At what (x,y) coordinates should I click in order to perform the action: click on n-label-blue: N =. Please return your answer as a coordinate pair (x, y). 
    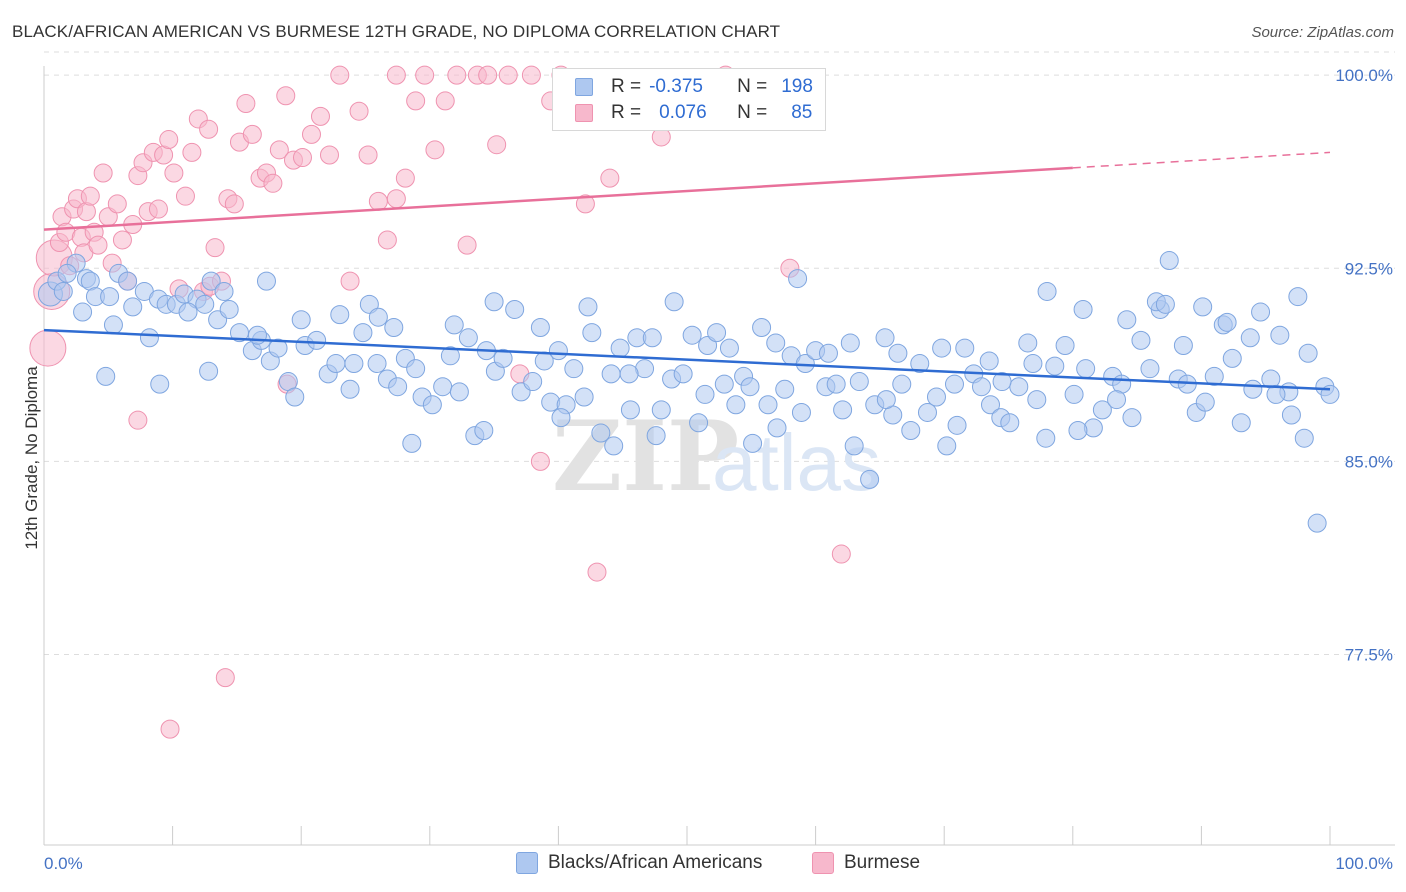
    Looking at the image, I should click on (752, 86).